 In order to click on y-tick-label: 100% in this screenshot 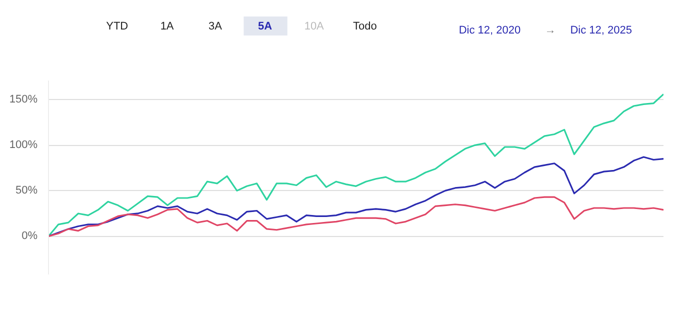, I will do `click(23, 145)`.